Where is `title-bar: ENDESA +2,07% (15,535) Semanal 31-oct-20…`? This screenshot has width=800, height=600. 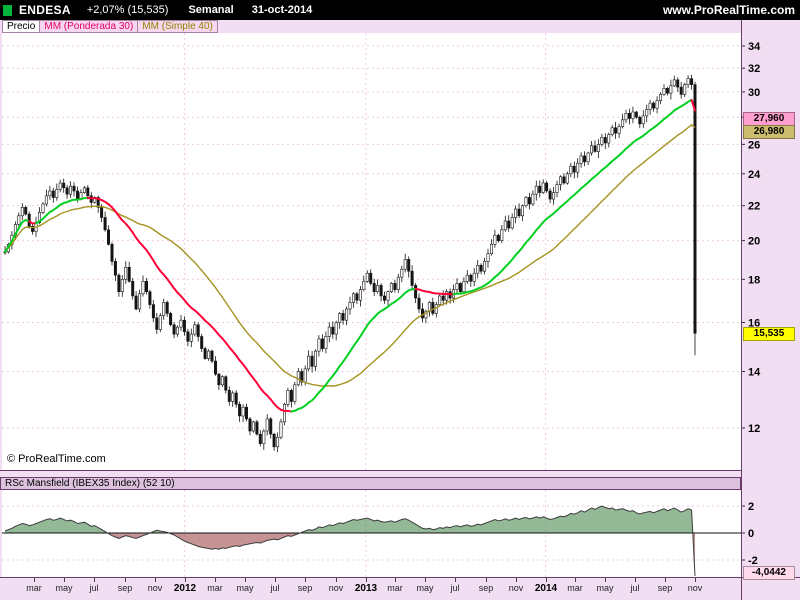
title-bar: ENDESA +2,07% (15,535) Semanal 31-oct-20… is located at coordinates (400, 10).